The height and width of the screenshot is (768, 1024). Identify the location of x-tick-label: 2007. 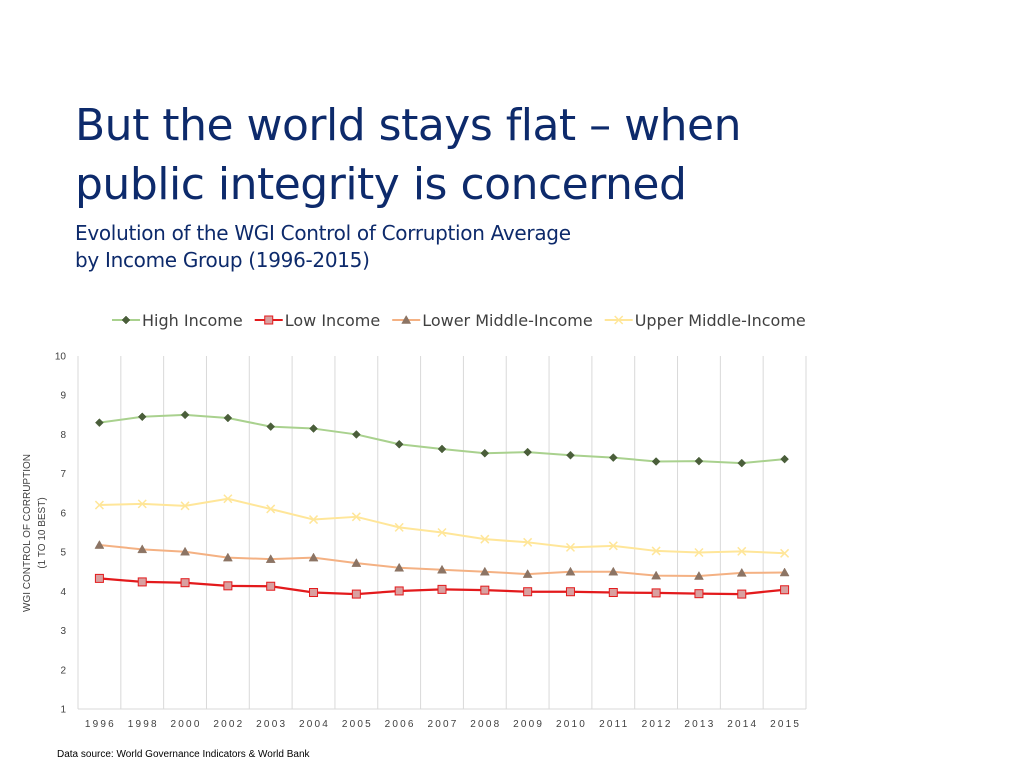
(442, 724).